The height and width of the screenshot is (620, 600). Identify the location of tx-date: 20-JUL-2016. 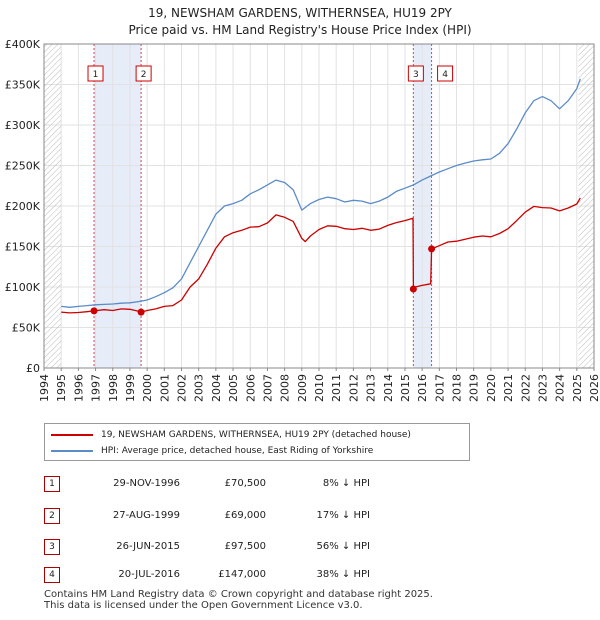
(149, 574).